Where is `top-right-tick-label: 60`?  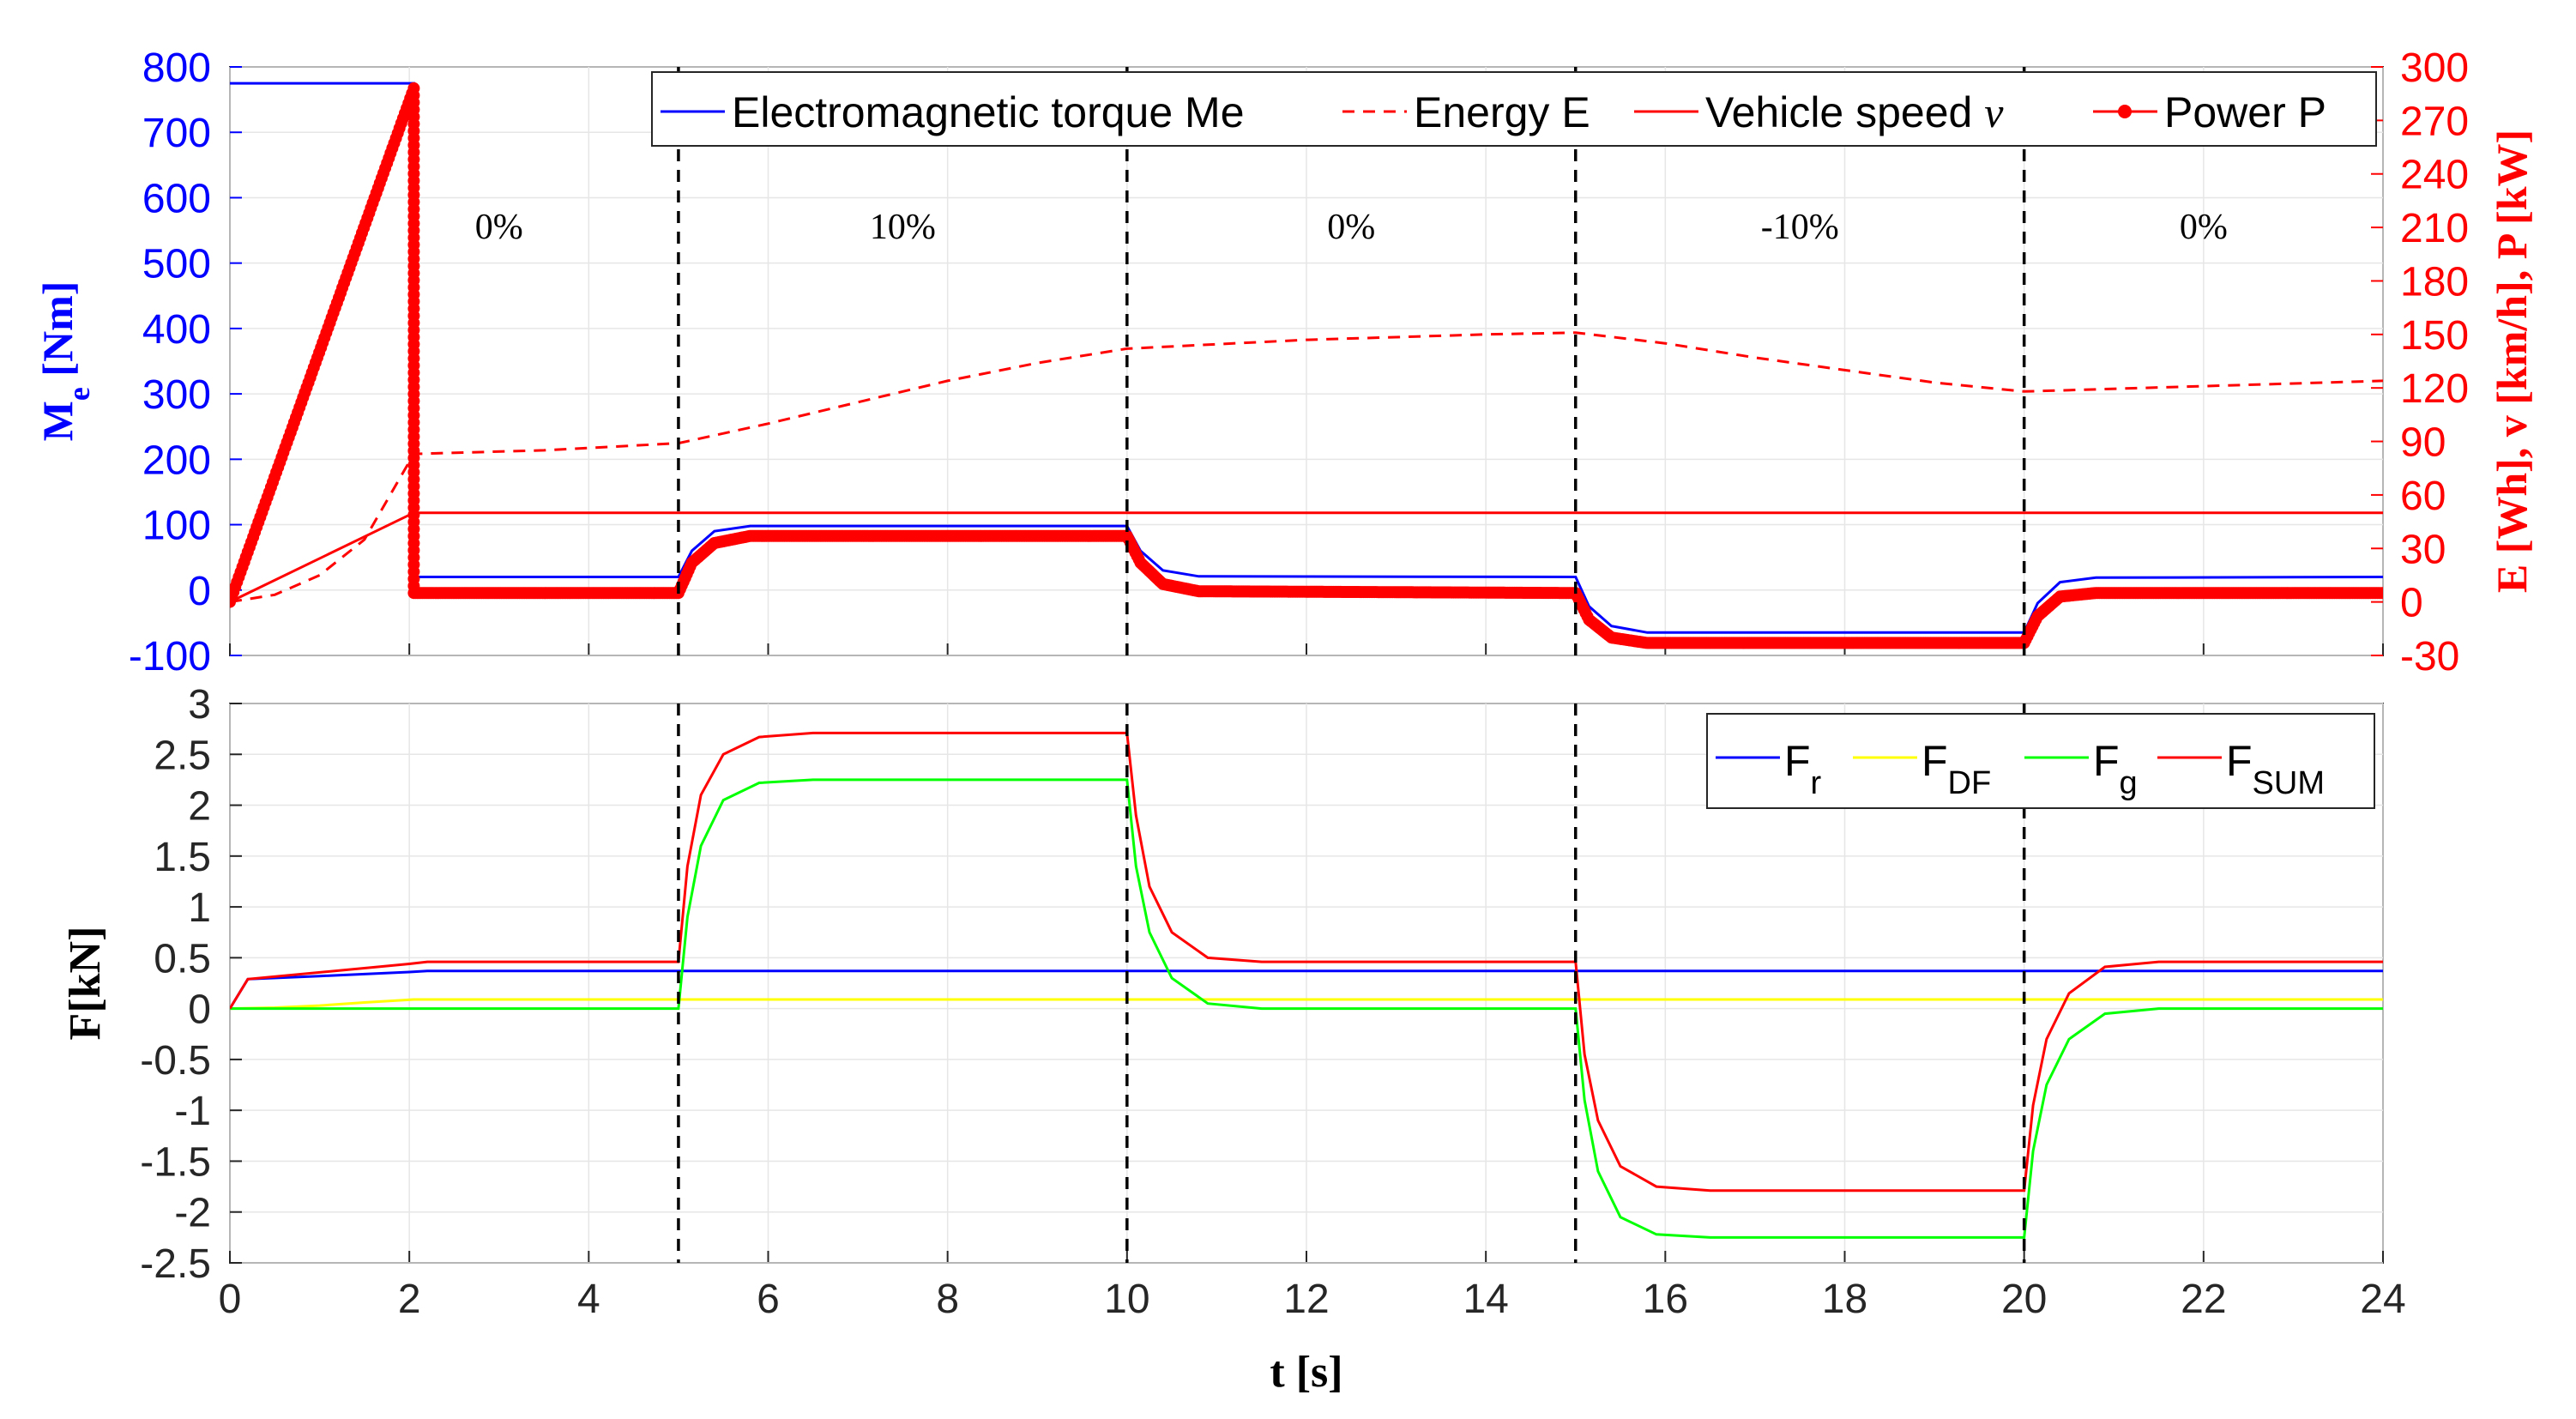
top-right-tick-label: 60 is located at coordinates (2423, 496).